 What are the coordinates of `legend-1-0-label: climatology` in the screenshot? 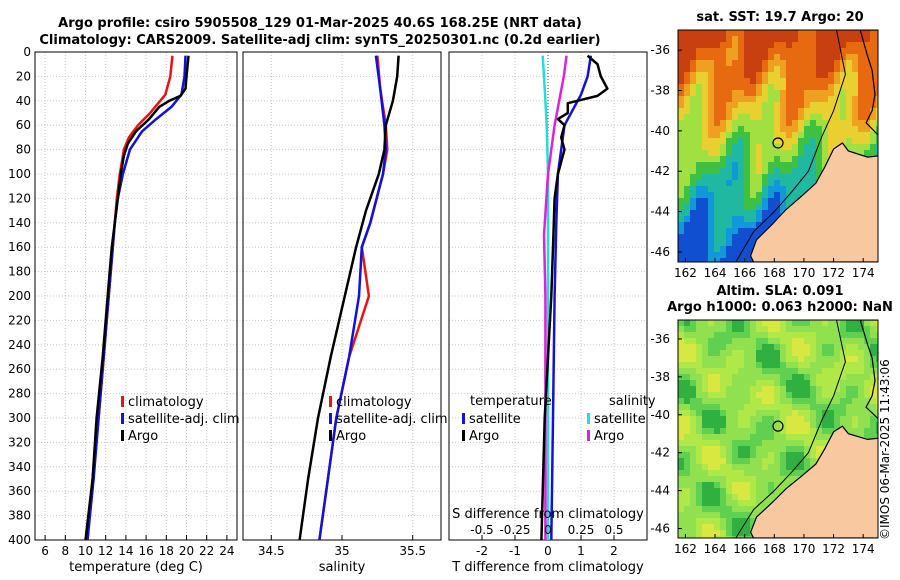 It's located at (374, 402).